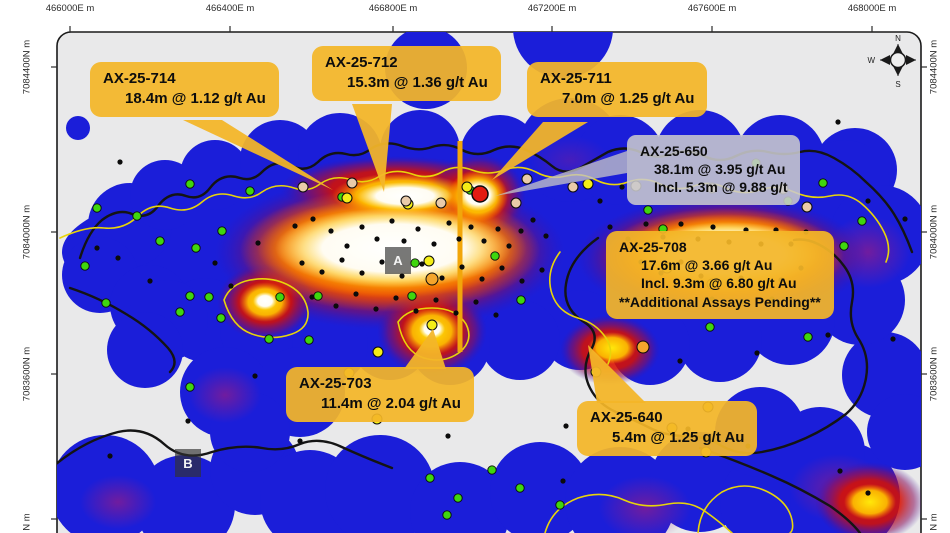 The image size is (950, 533). Describe the element at coordinates (898, 71) in the screenshot. I see `compass-south-arrow` at that location.